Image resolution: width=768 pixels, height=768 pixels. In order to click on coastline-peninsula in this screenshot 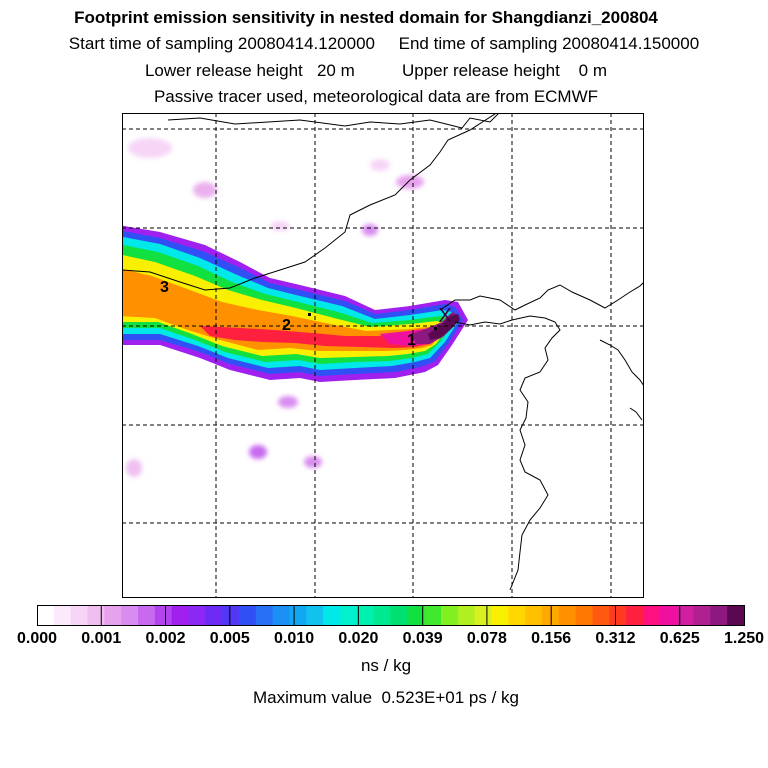, I will do `click(541, 296)`.